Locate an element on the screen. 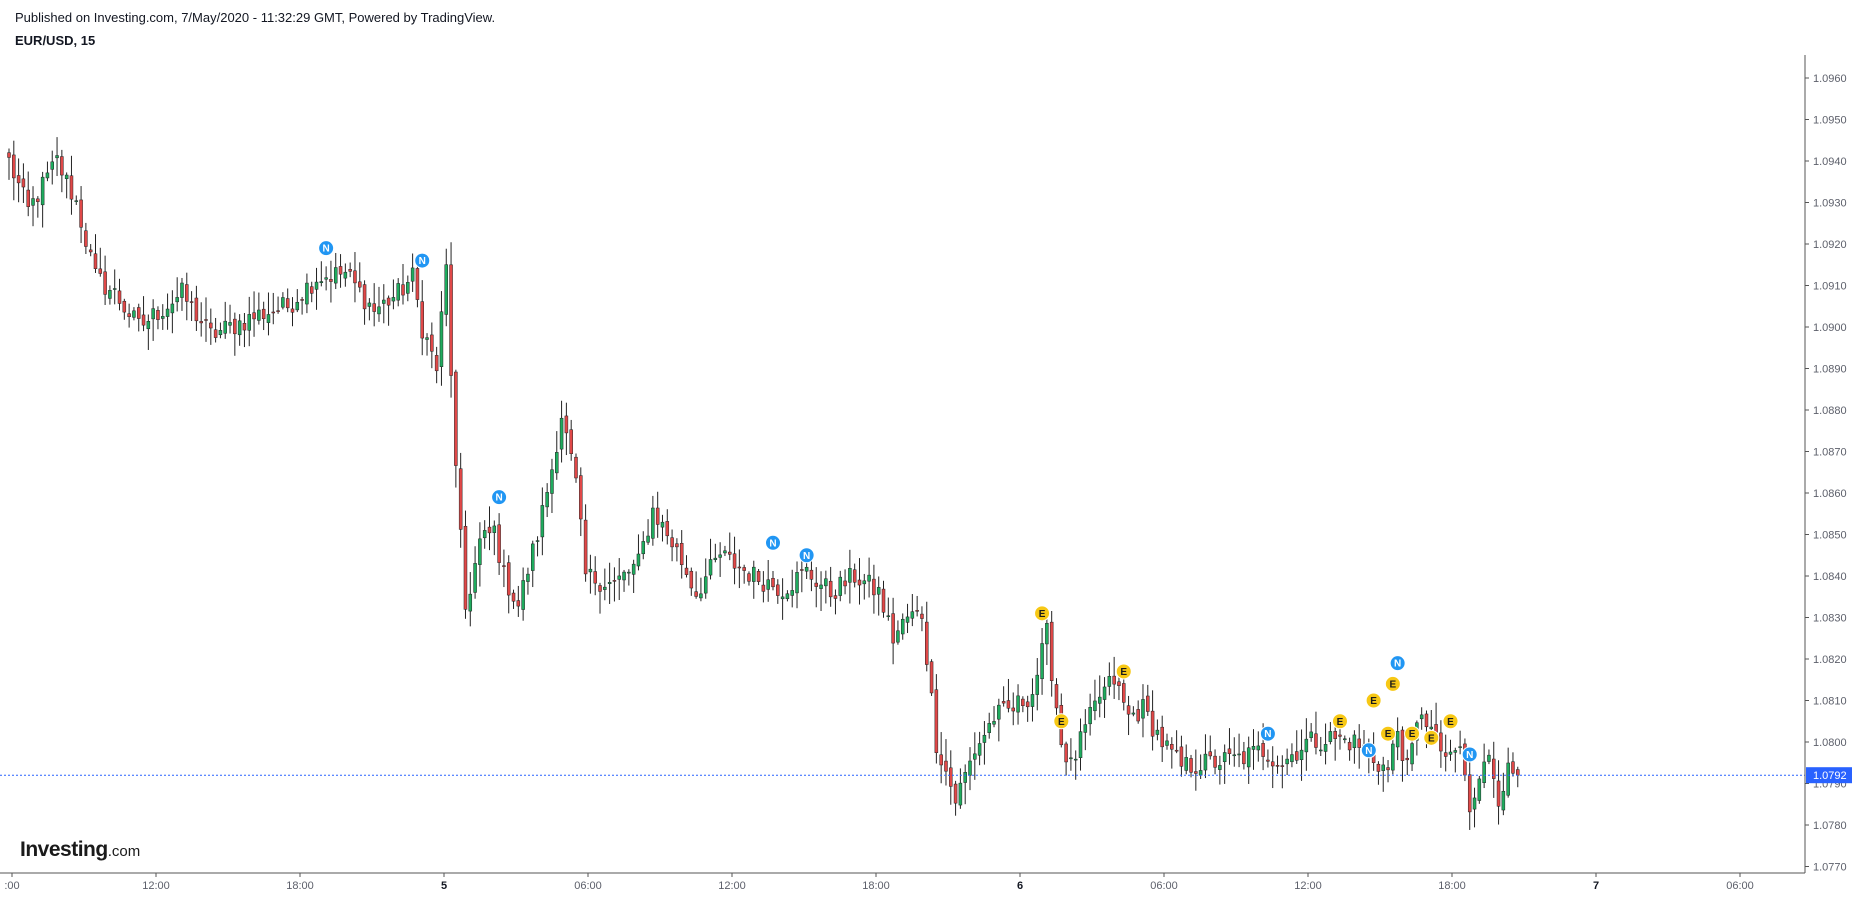 This screenshot has width=1858, height=897. event-marker-label: N is located at coordinates (1368, 751).